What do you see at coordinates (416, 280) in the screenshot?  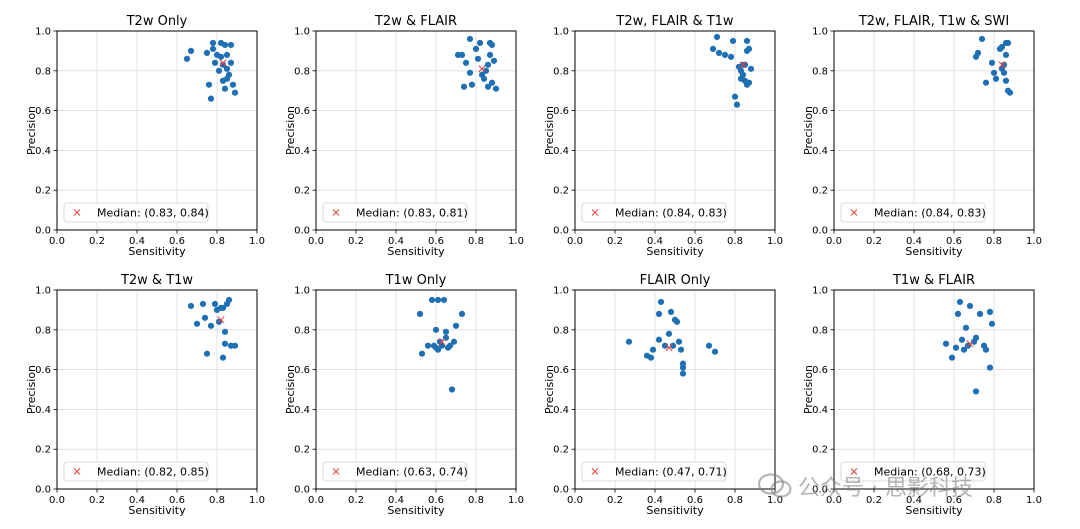 I see `subplot-title: T1w Only` at bounding box center [416, 280].